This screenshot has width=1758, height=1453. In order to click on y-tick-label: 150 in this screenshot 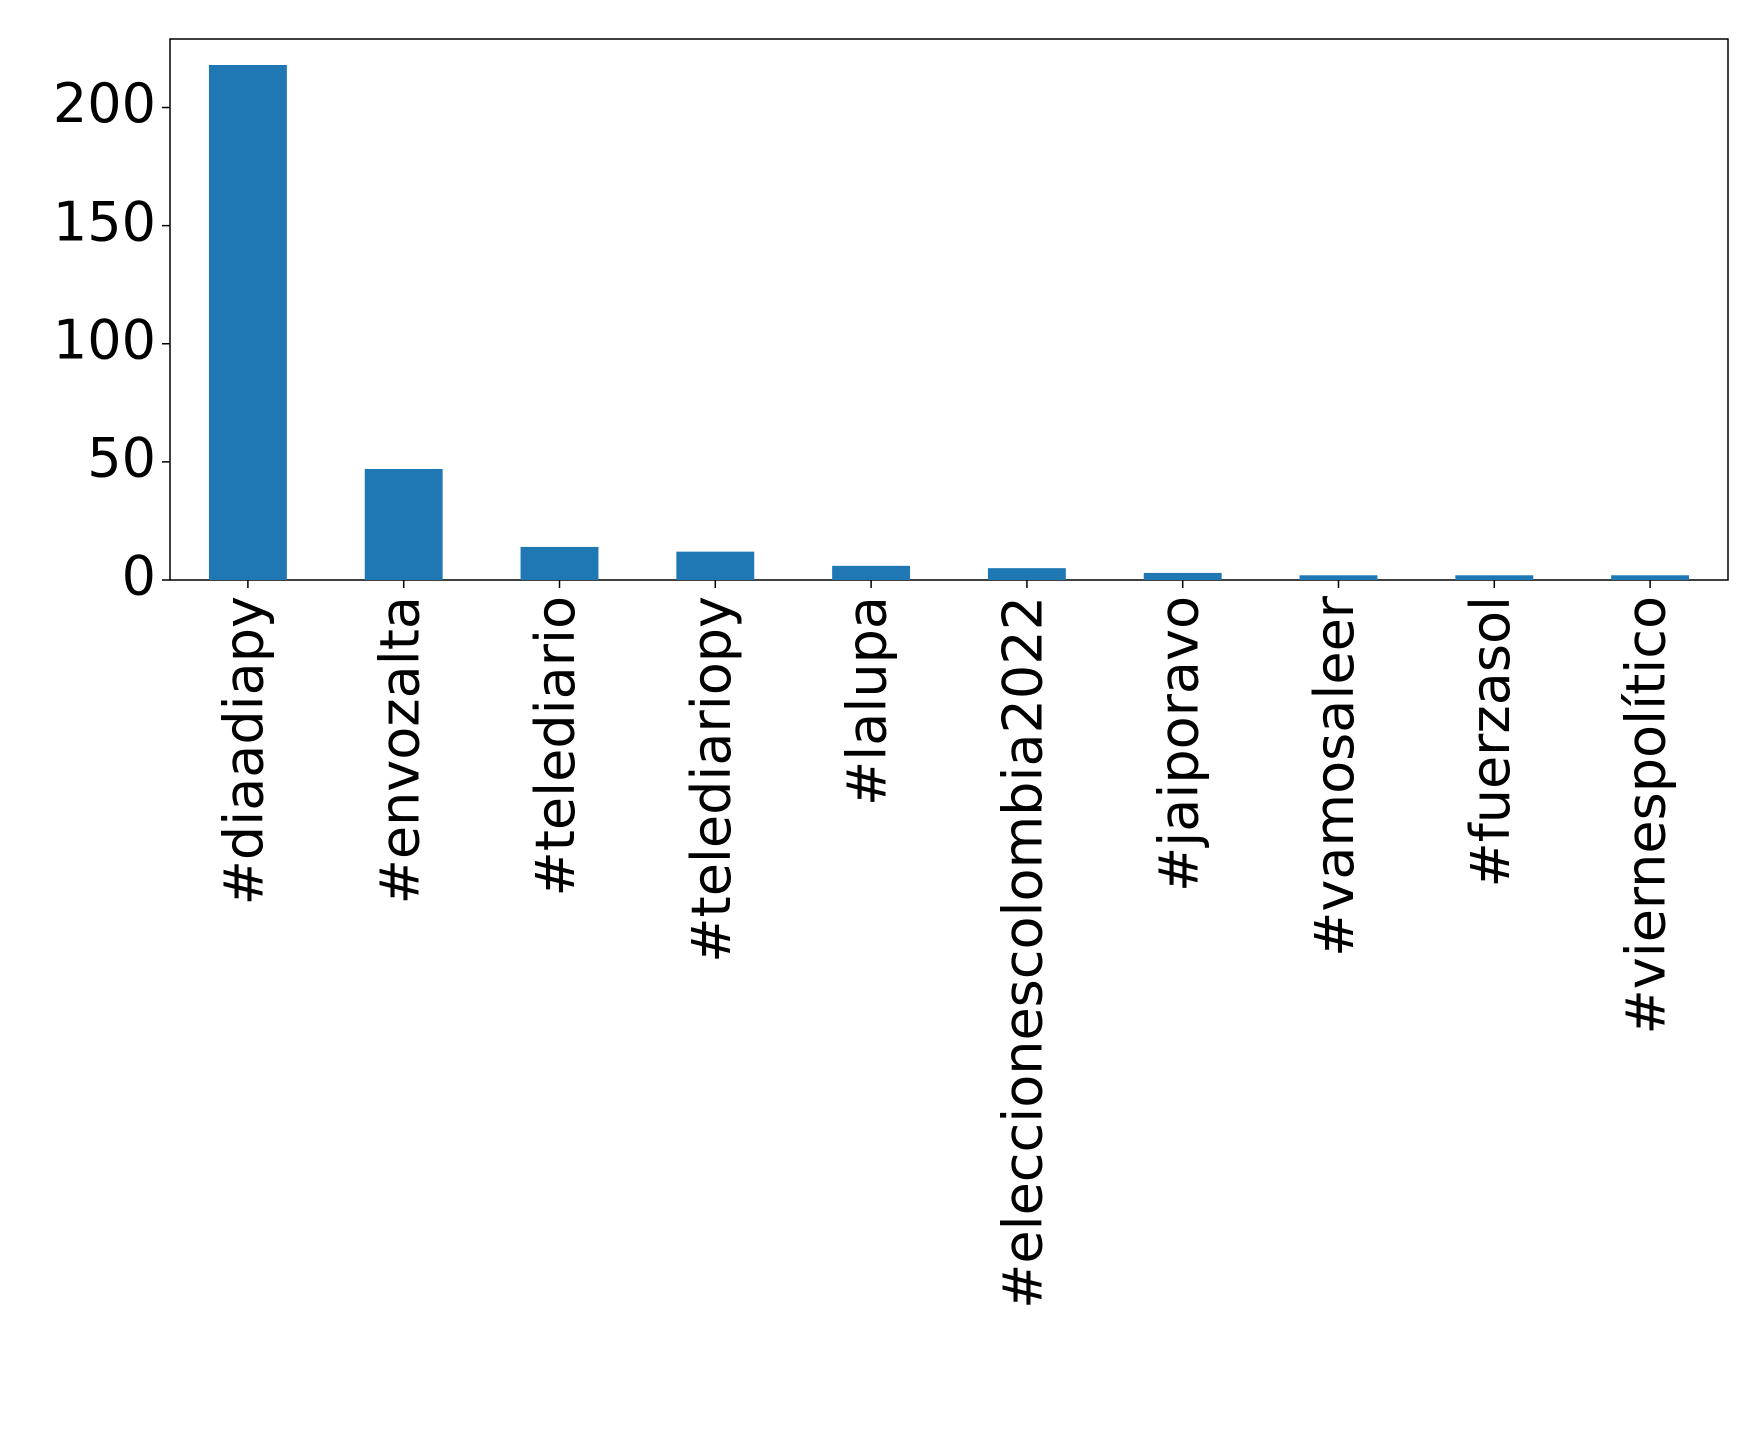, I will do `click(104, 221)`.